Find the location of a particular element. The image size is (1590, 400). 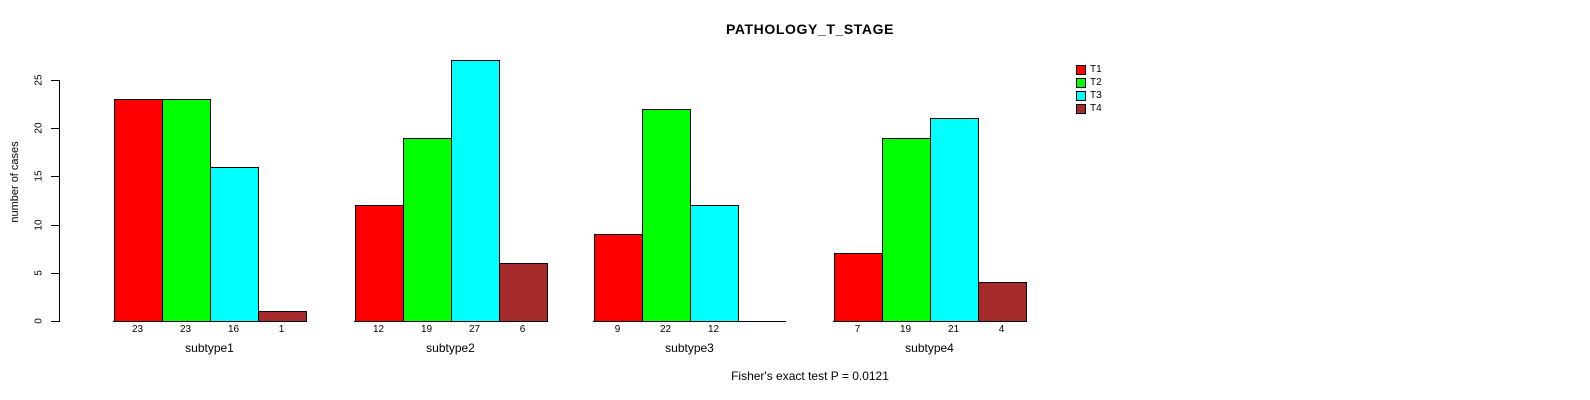

bar-value-label: 1 is located at coordinates (281, 329).